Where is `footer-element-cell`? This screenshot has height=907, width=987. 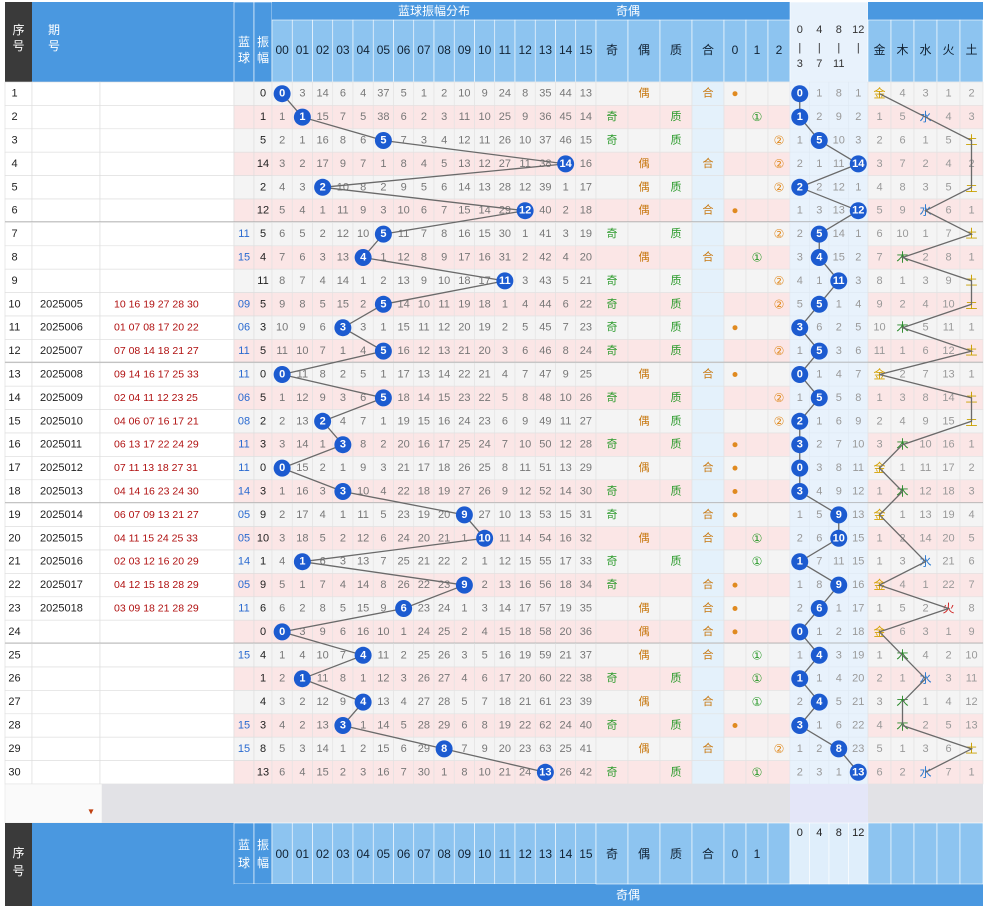
footer-element-cell is located at coordinates (971, 853).